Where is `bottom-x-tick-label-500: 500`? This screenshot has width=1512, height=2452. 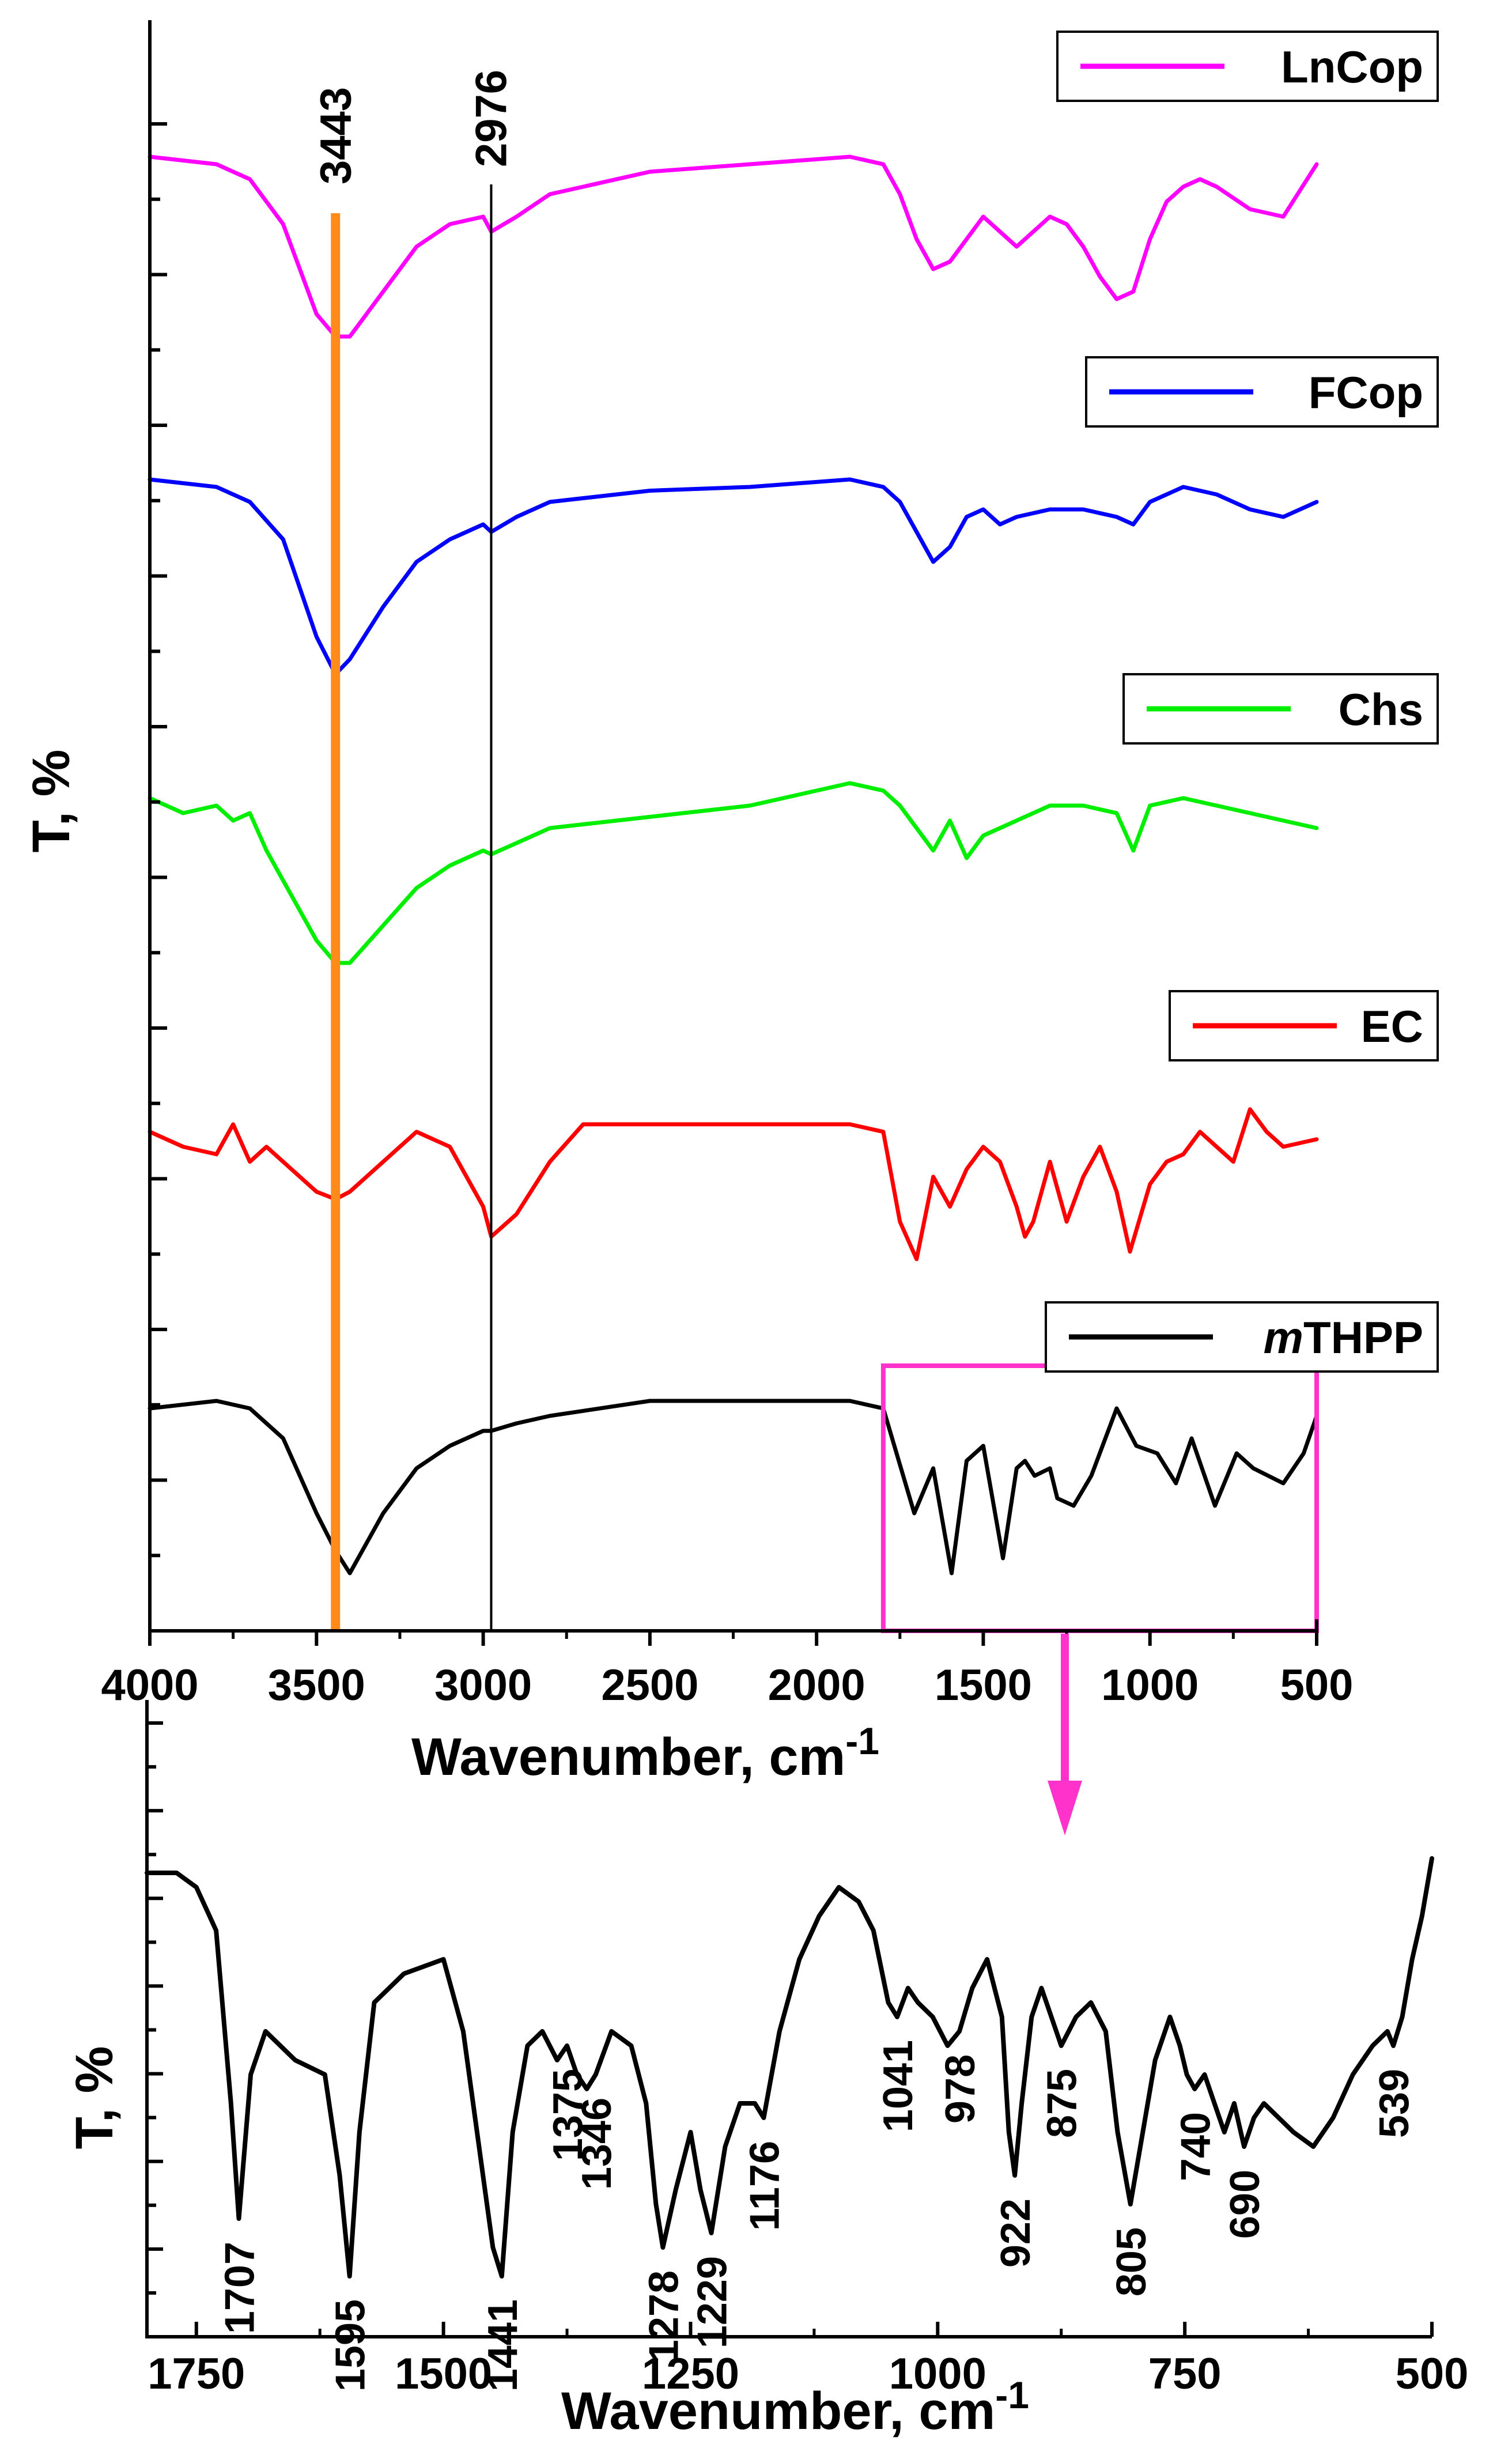
bottom-x-tick-label-500: 500 is located at coordinates (1432, 2373).